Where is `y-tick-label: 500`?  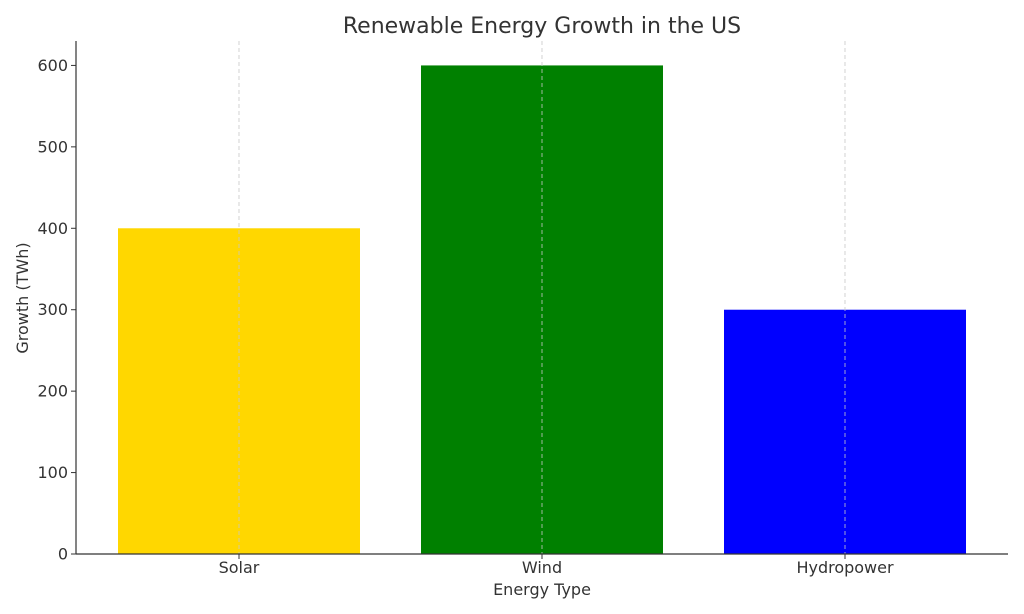
y-tick-label: 500 is located at coordinates (52, 146).